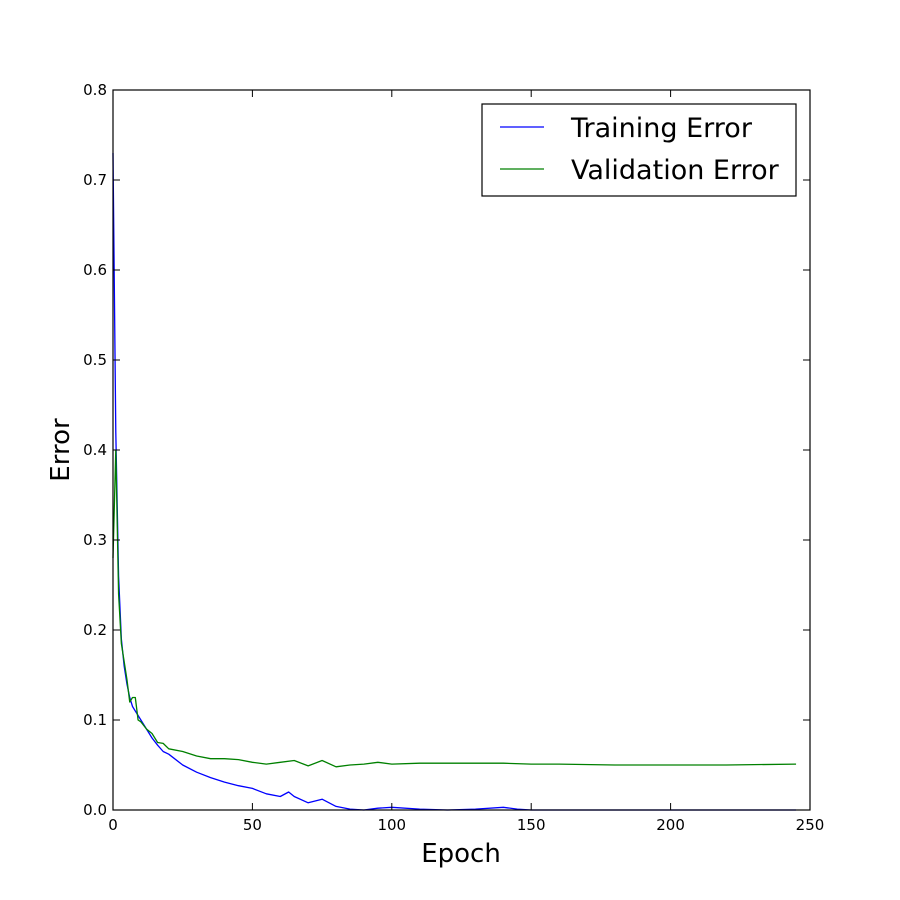  I want to click on x-tick-label: 200, so click(670, 825).